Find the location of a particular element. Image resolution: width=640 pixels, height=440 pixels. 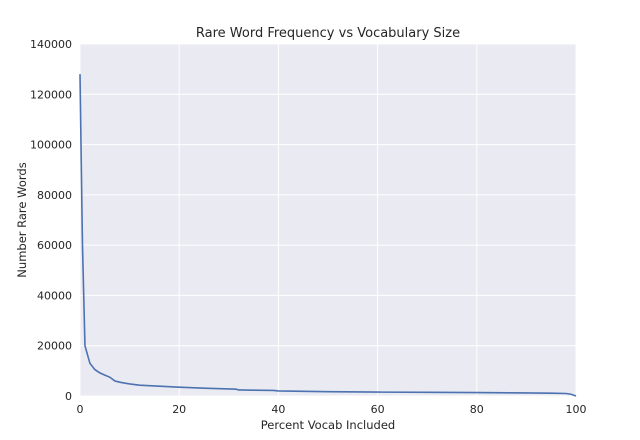

chart-title: Rare Word Frequency vs Vocabulary Size is located at coordinates (328, 33).